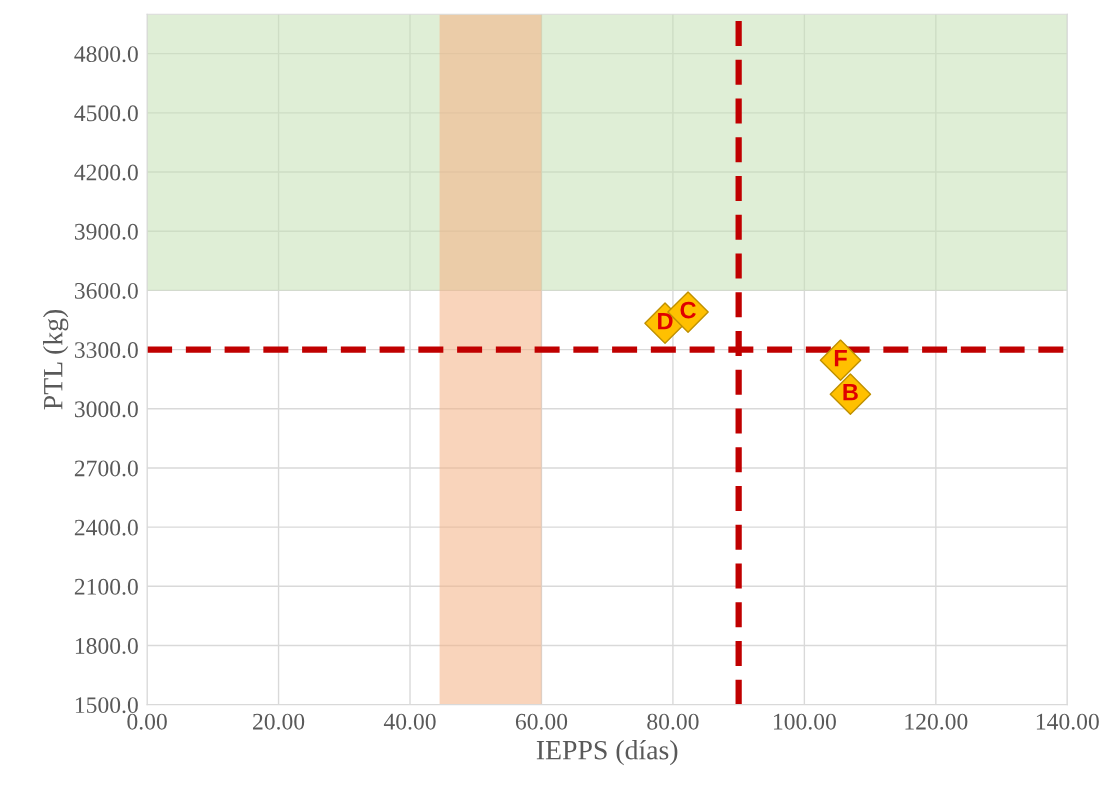 The height and width of the screenshot is (790, 1106). Describe the element at coordinates (106, 54) in the screenshot. I see `y-tick-label: 4800.0` at that location.